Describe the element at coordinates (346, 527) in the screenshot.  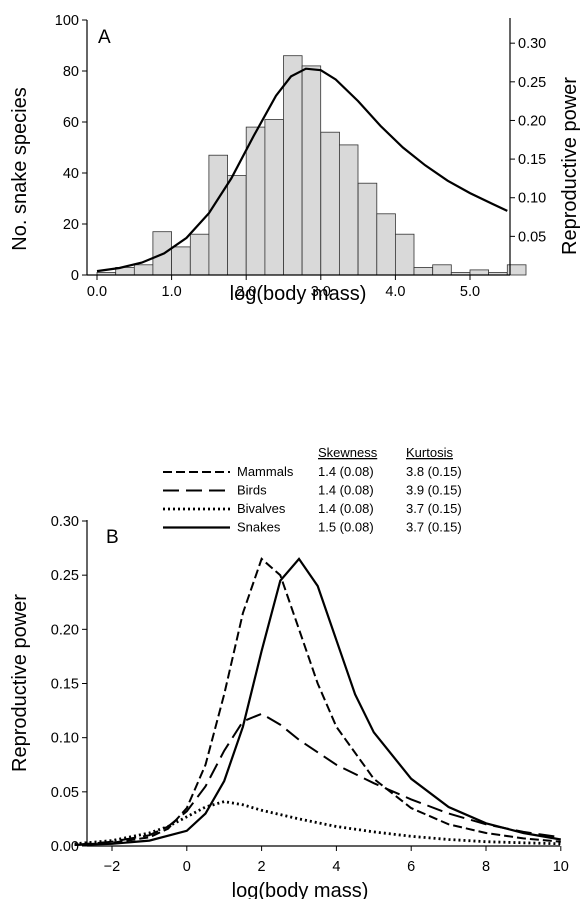
I see `legend-skewness-value: 1.5 (0.08)` at that location.